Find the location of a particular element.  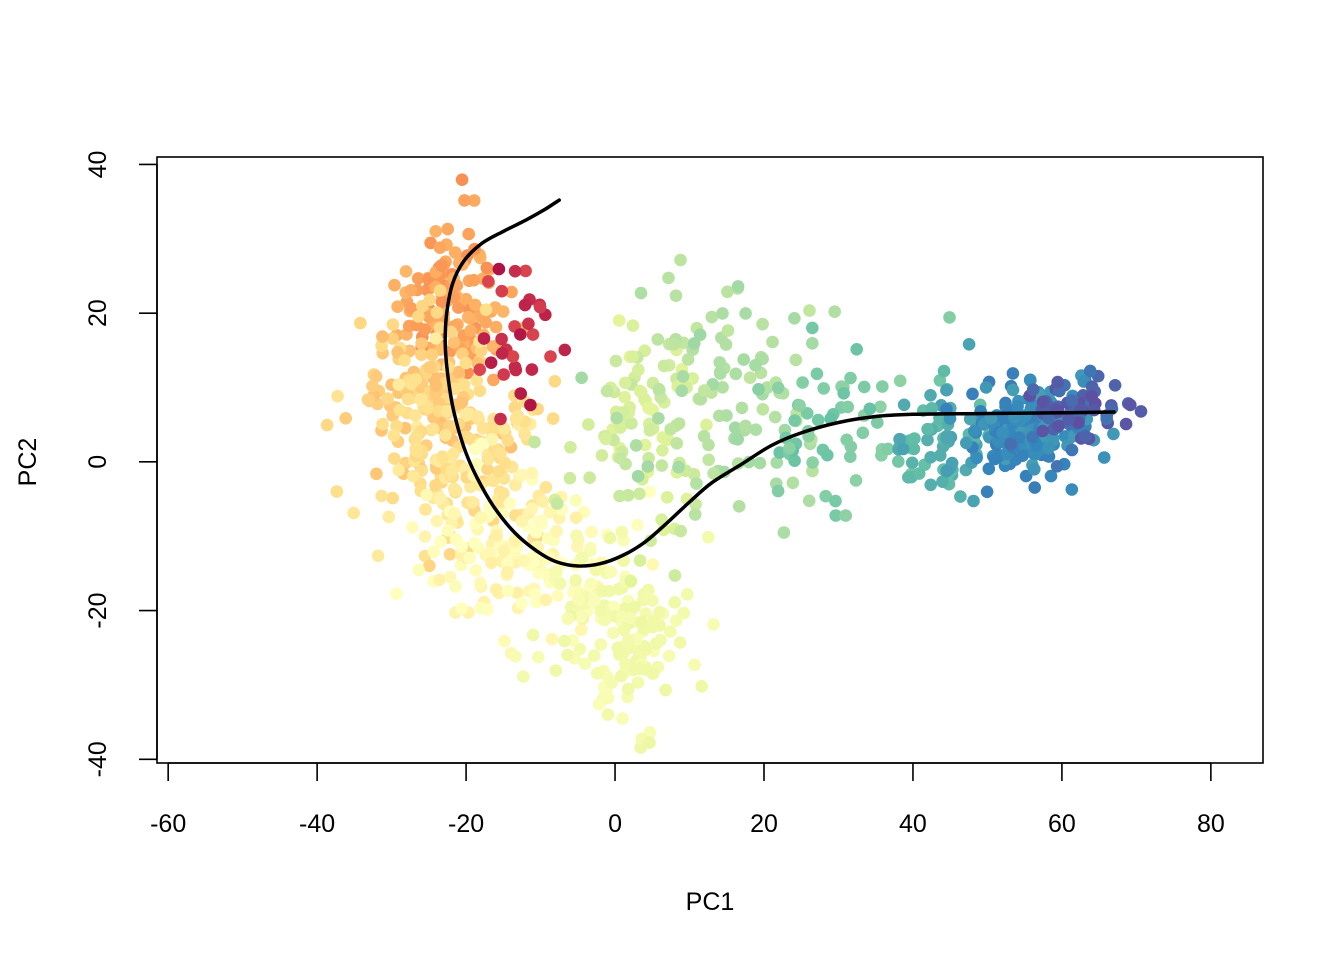

x-tick-label: -40 is located at coordinates (317, 824).